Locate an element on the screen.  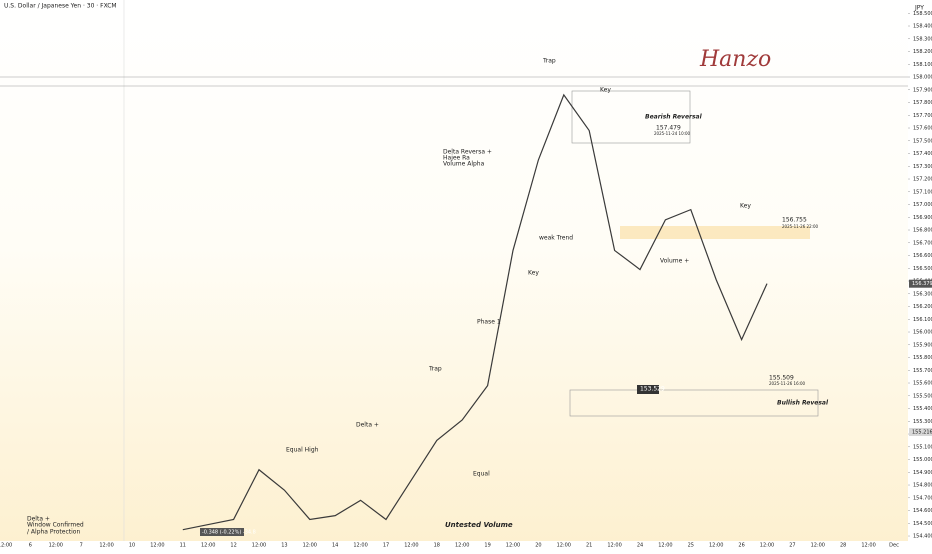
annotation: Bullish Revesal is located at coordinates (803, 403).